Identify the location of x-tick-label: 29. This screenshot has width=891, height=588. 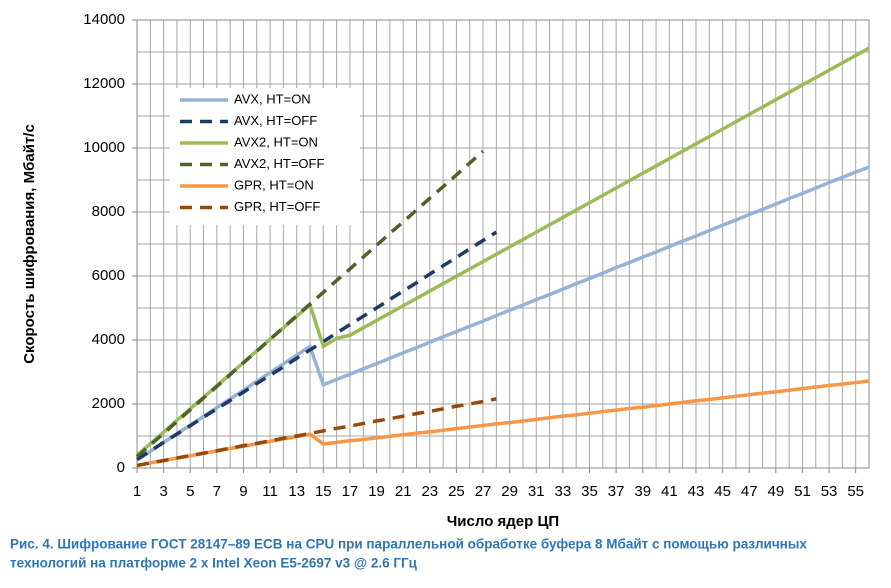
(509, 491).